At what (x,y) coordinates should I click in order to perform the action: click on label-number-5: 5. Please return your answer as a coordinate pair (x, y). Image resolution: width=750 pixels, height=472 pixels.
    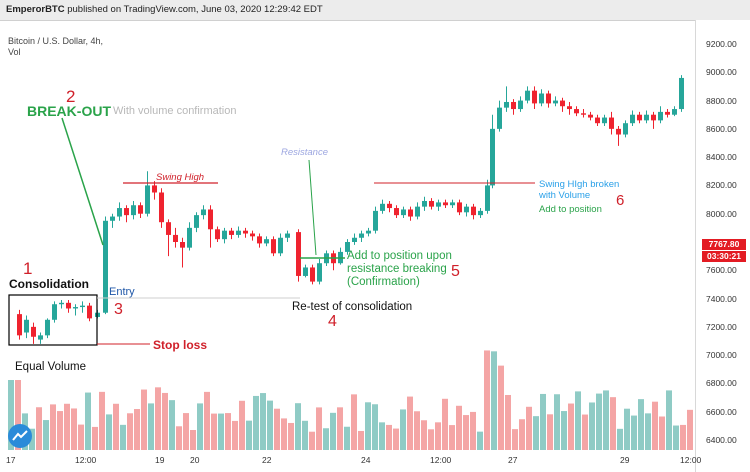
    Looking at the image, I should click on (455, 271).